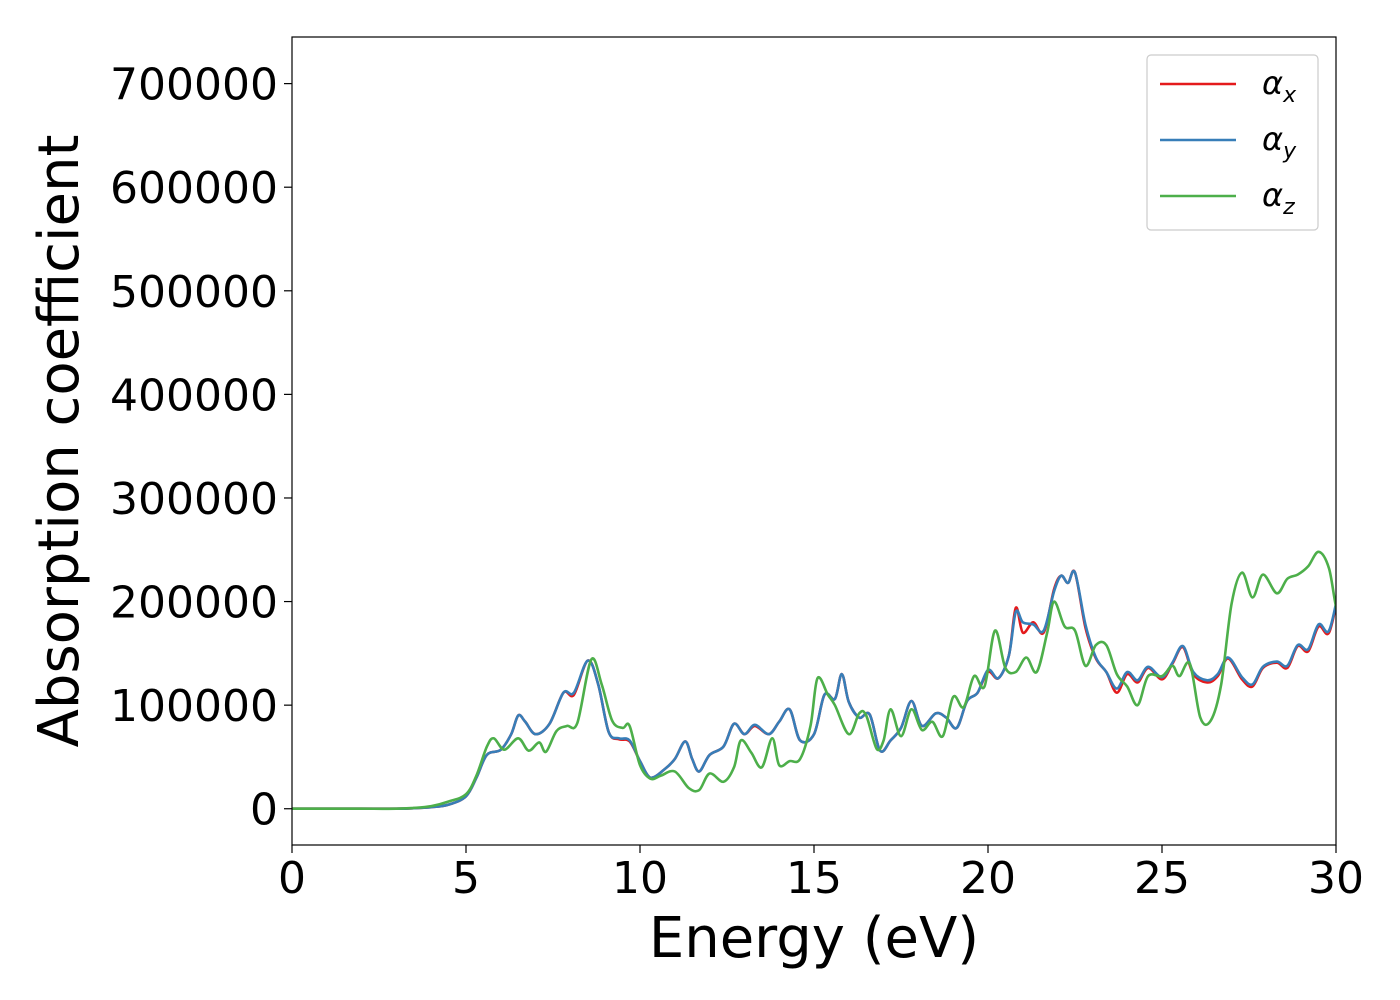  What do you see at coordinates (59, 441) in the screenshot?
I see `y-axis-label: Absorption coefficient` at bounding box center [59, 441].